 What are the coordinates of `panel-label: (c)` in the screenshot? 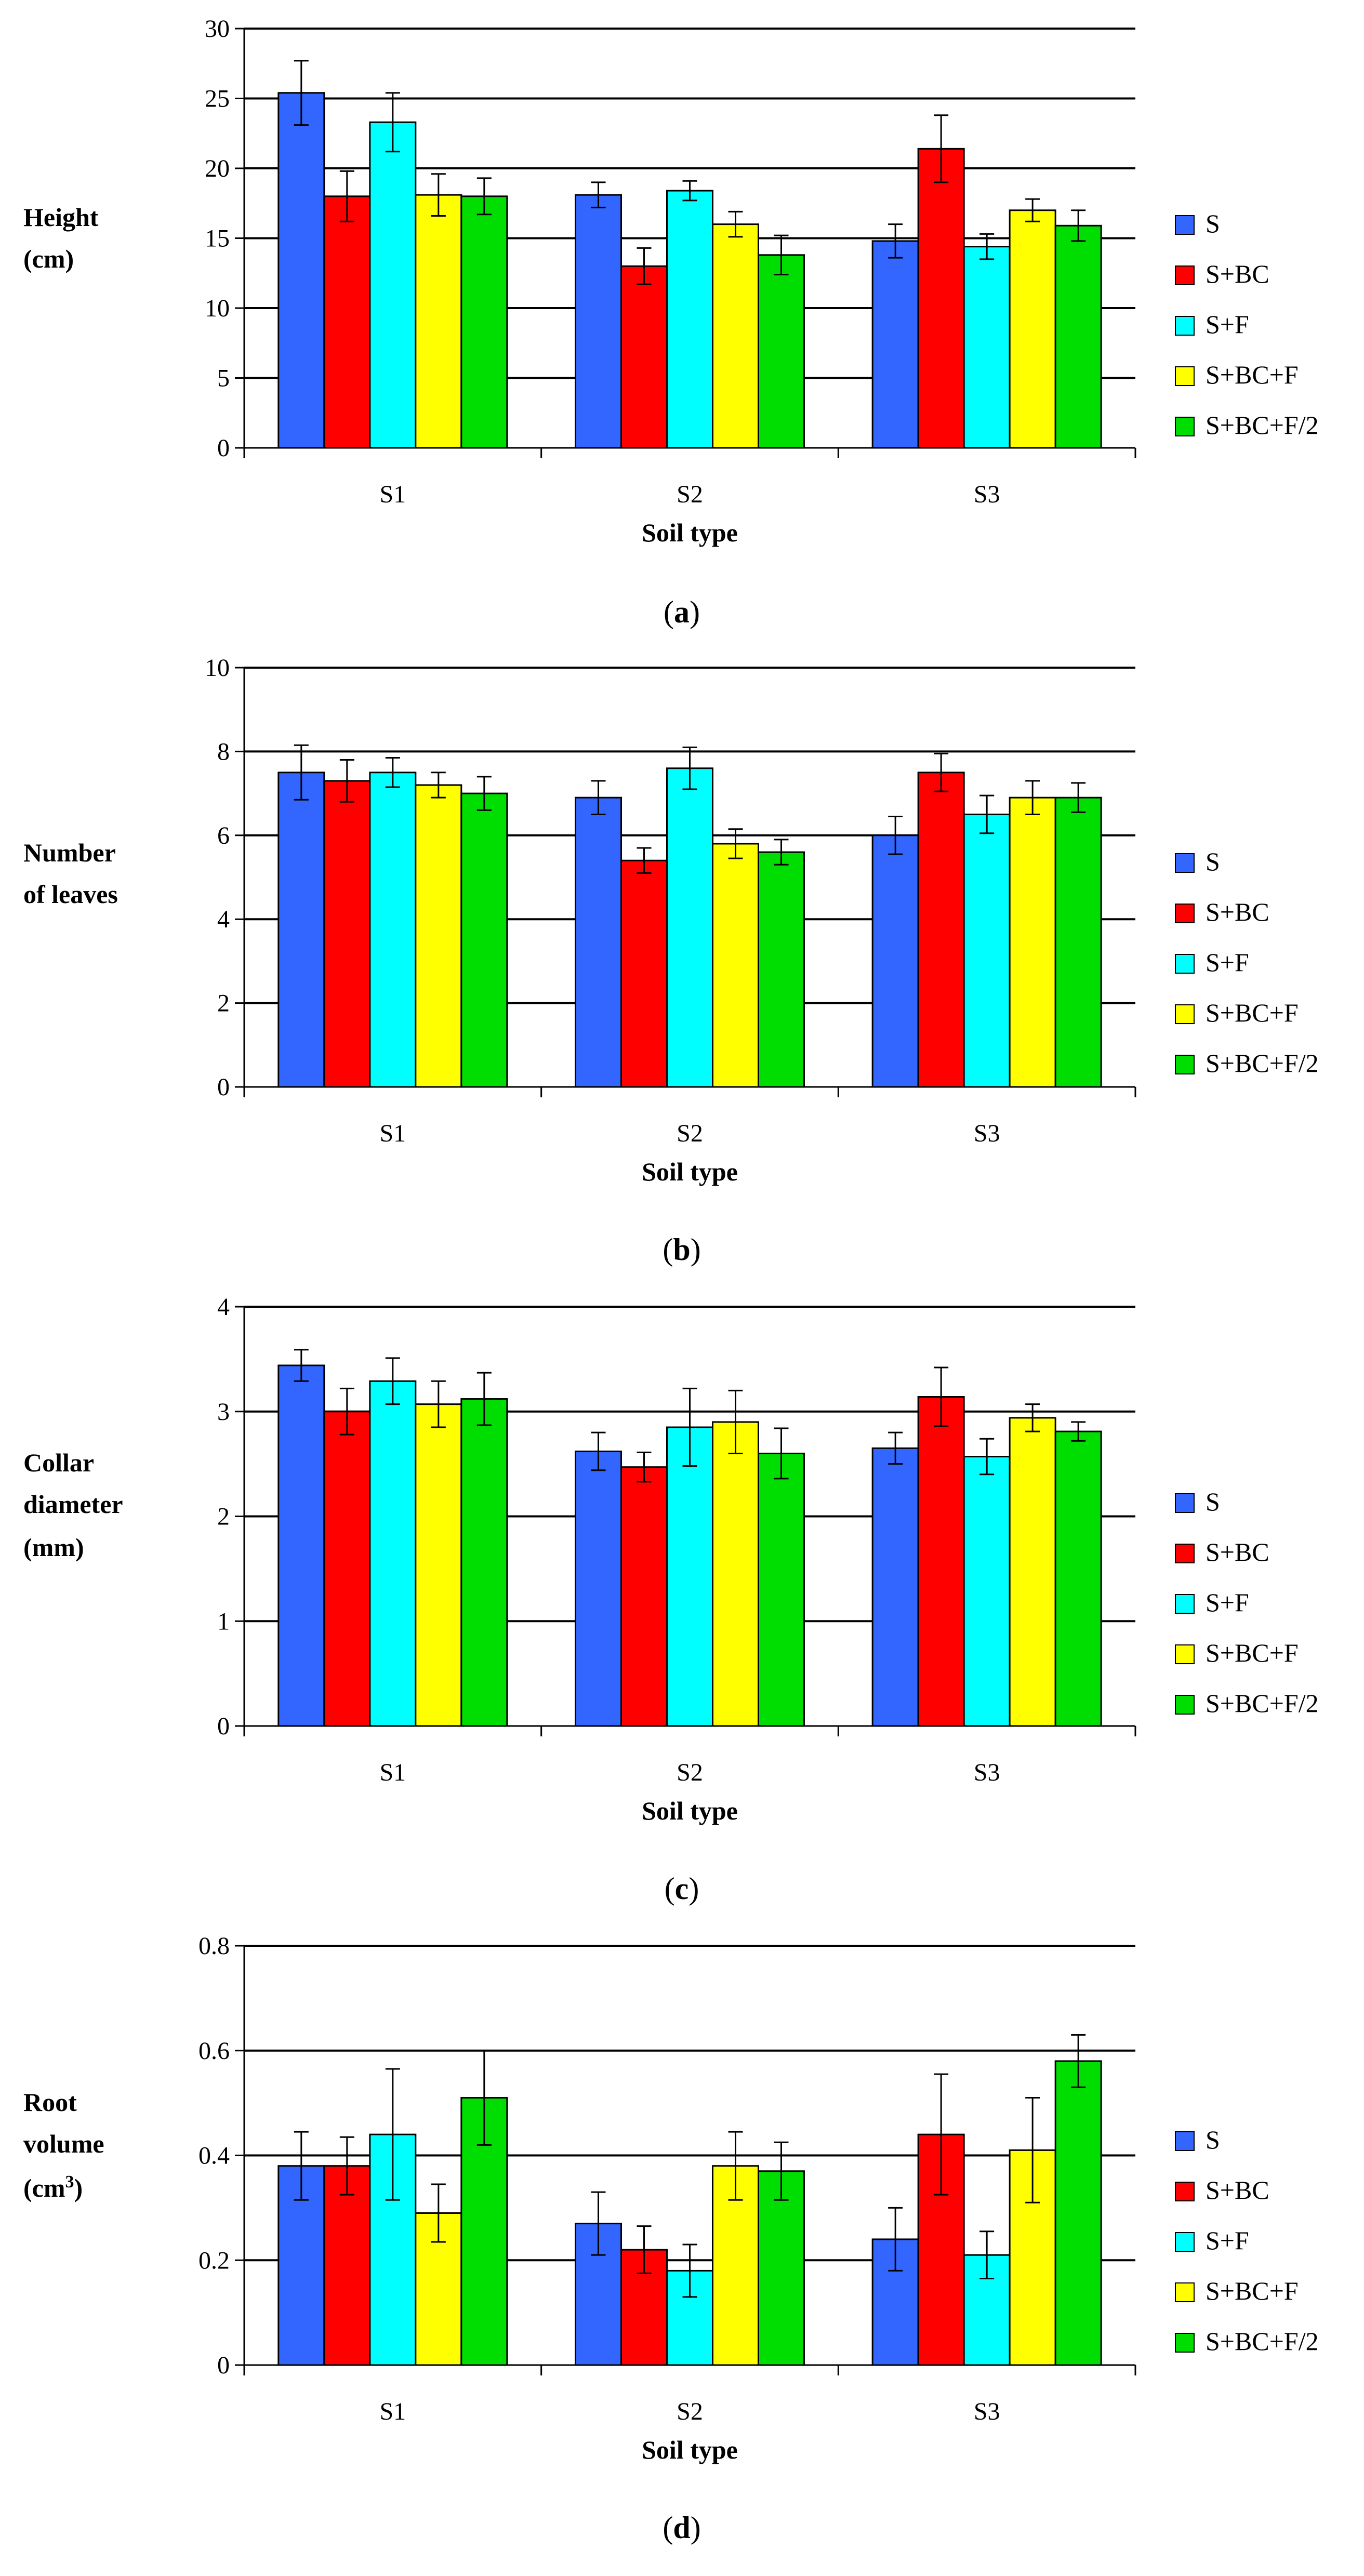 It's located at (682, 1889).